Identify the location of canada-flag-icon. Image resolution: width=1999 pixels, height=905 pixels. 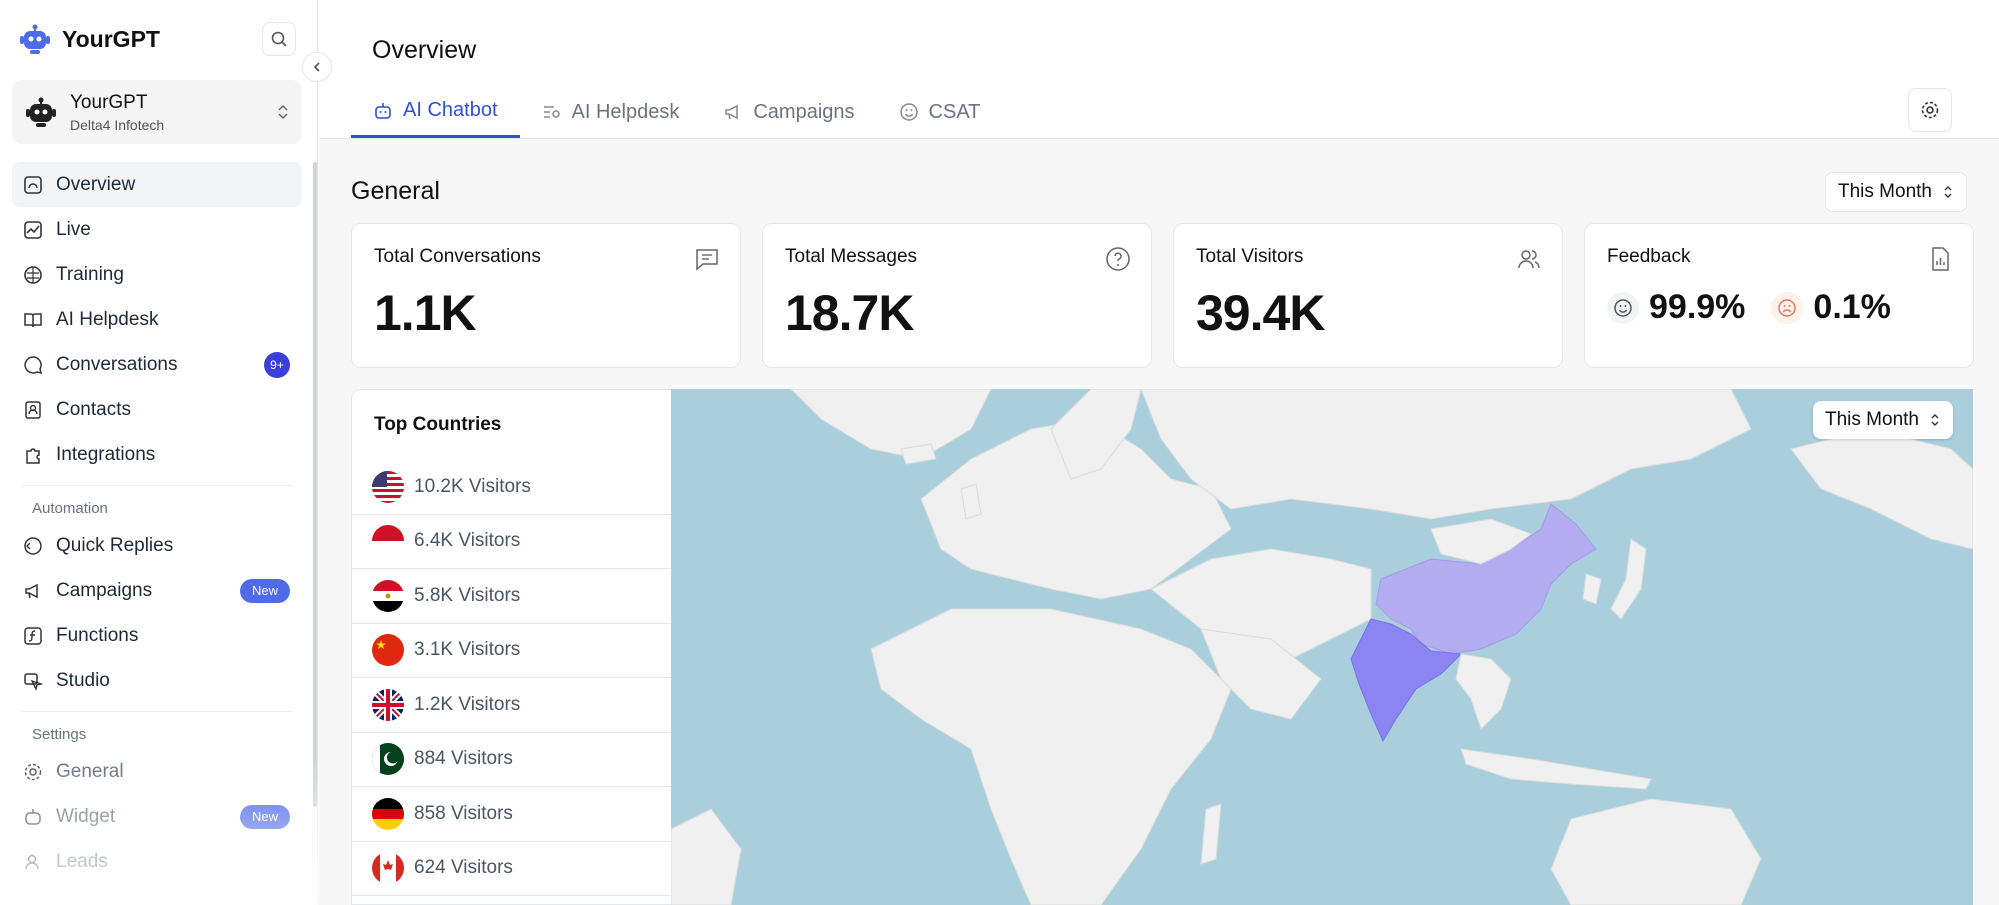
(388, 868).